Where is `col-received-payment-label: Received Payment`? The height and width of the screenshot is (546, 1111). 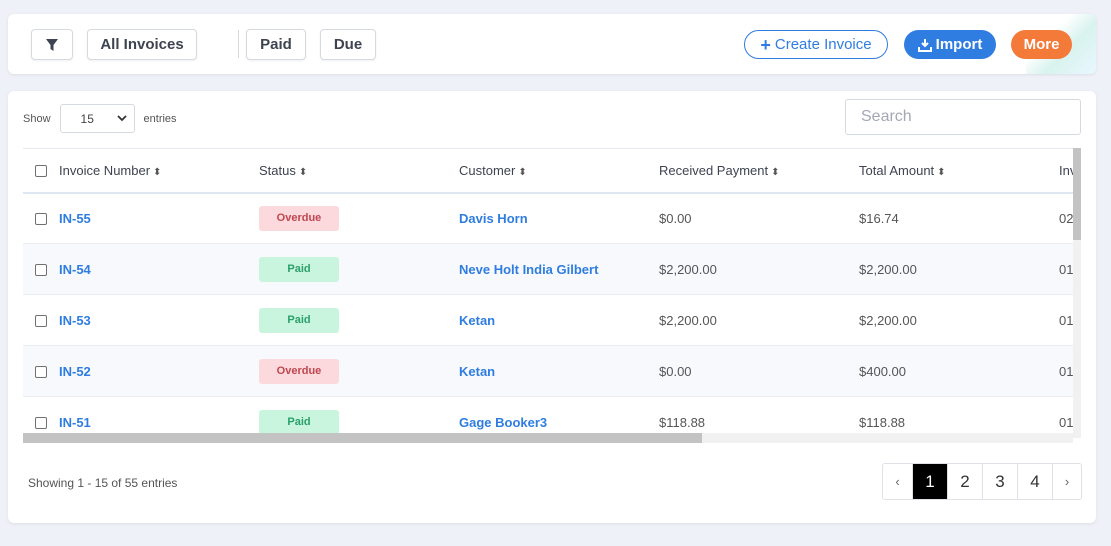
col-received-payment-label: Received Payment is located at coordinates (714, 170).